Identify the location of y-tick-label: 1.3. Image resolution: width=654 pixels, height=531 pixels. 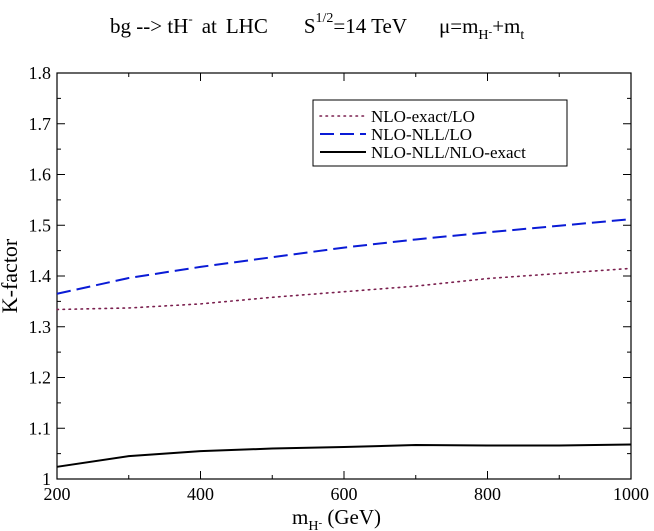
(40, 327).